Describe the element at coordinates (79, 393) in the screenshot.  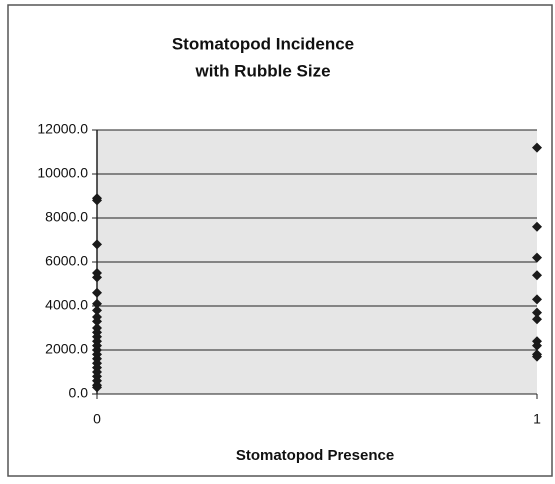
I see `y-tick-label: 0.0` at that location.